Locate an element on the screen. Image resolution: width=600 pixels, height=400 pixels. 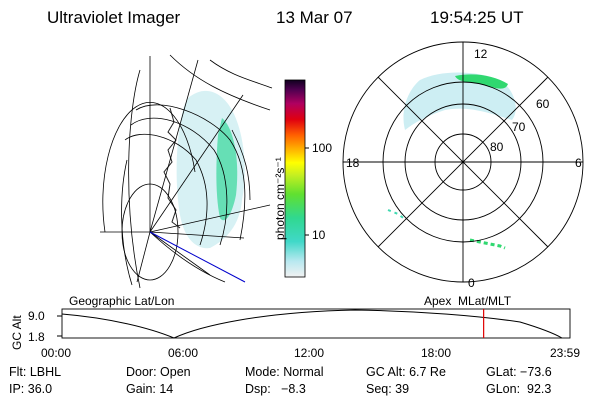
time-tick-0000: 00:00 is located at coordinates (56, 353).